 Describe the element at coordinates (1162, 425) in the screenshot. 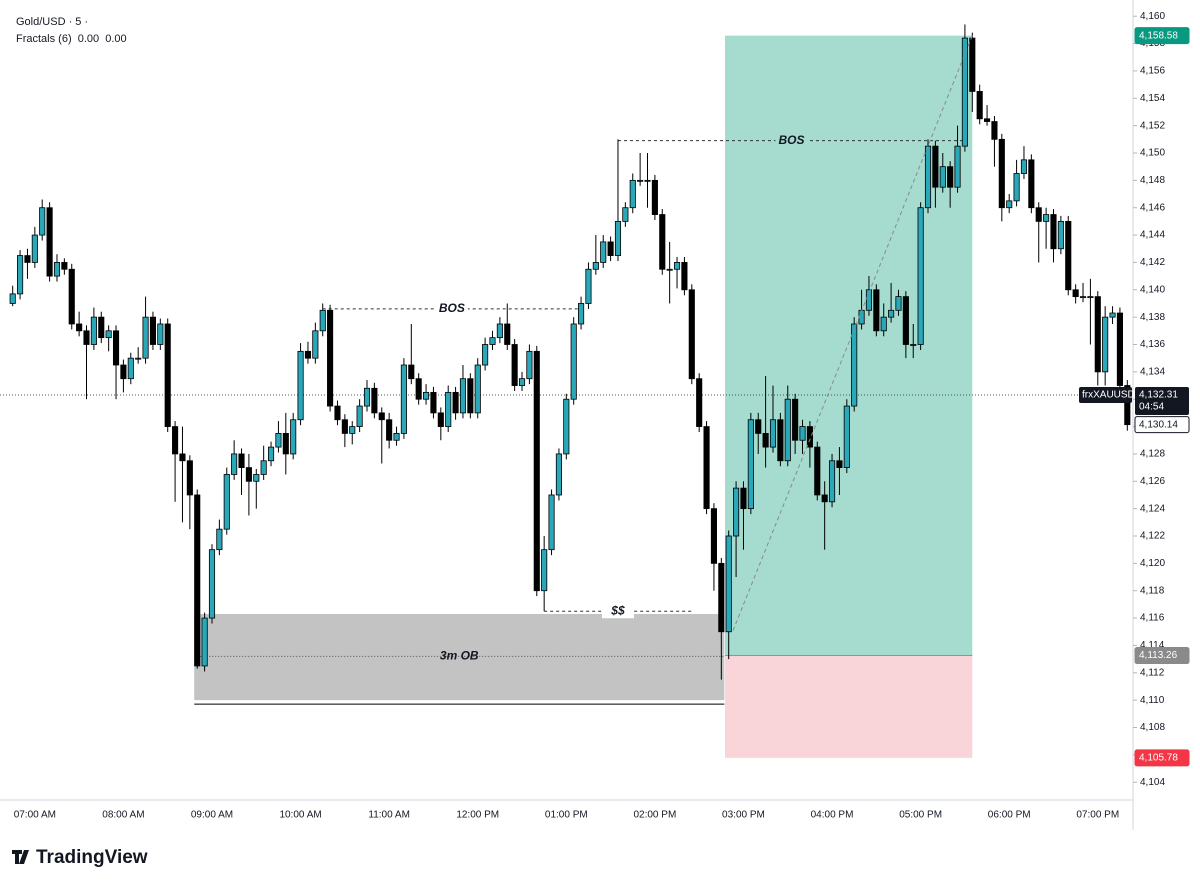

I see `last-price-label-bg` at that location.